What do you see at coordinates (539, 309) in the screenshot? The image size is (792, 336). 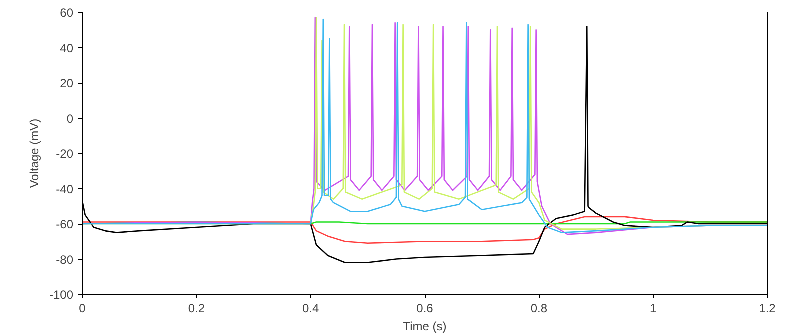 I see `x-tick-label: 0.8` at bounding box center [539, 309].